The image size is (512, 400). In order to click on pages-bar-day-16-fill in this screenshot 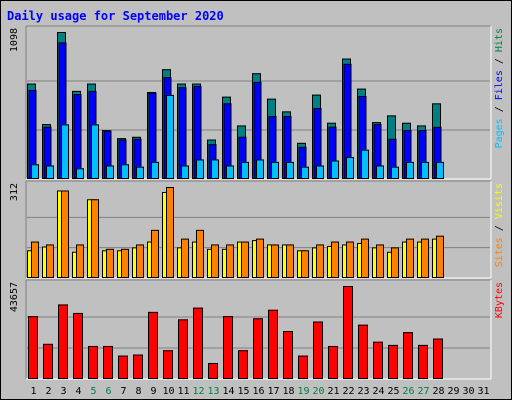, I will do `click(260, 169)`.